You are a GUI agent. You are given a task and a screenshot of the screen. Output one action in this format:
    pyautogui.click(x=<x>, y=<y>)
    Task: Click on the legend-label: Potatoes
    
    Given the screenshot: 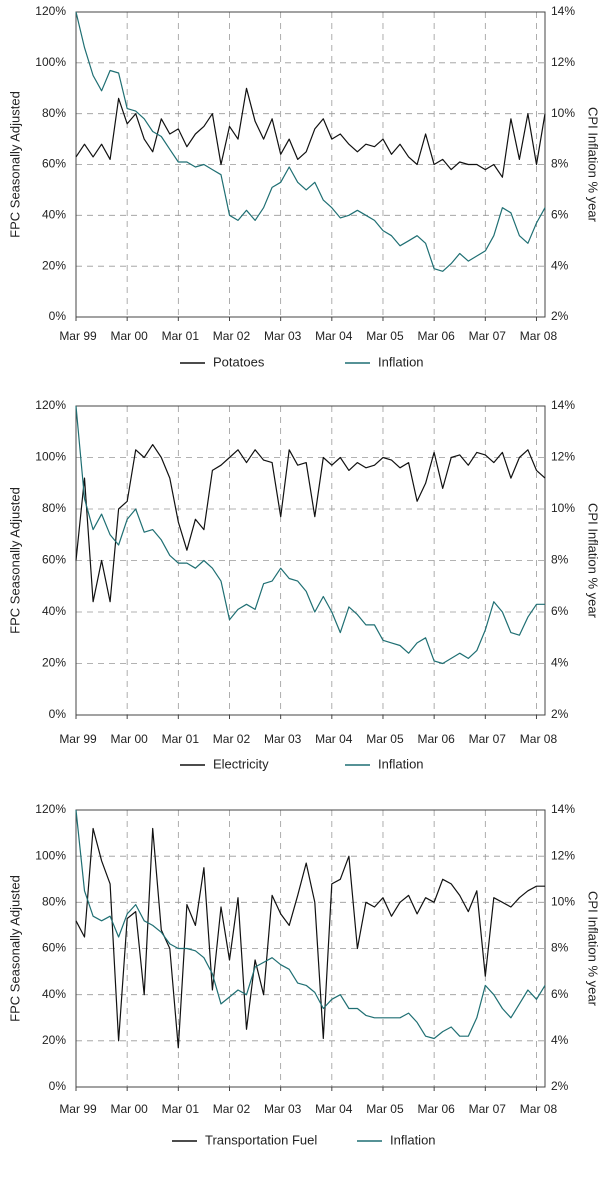 What is the action you would take?
    pyautogui.click(x=239, y=361)
    